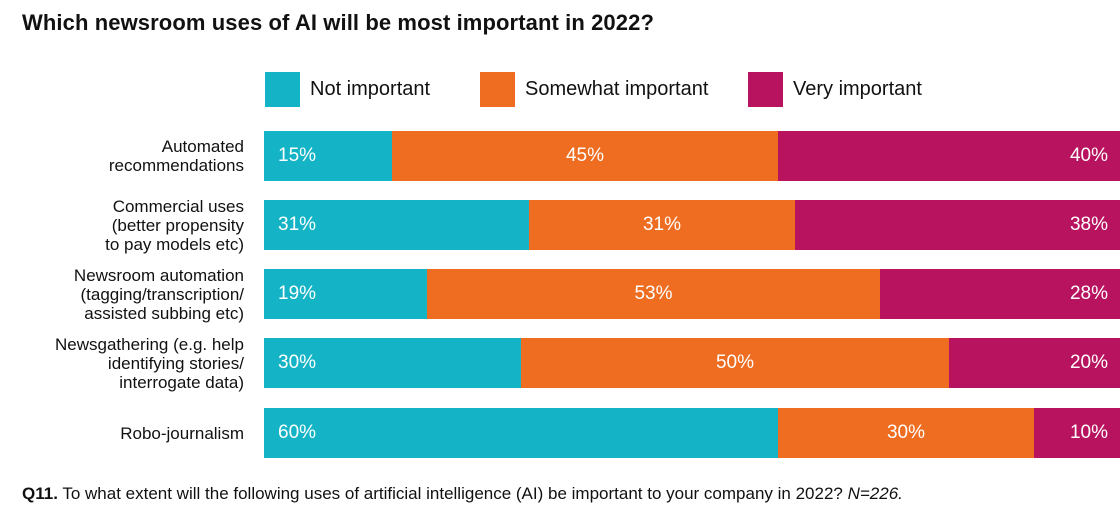 The width and height of the screenshot is (1120, 517). Describe the element at coordinates (345, 294) in the screenshot. I see `bar-segment-not-important: 19%` at that location.